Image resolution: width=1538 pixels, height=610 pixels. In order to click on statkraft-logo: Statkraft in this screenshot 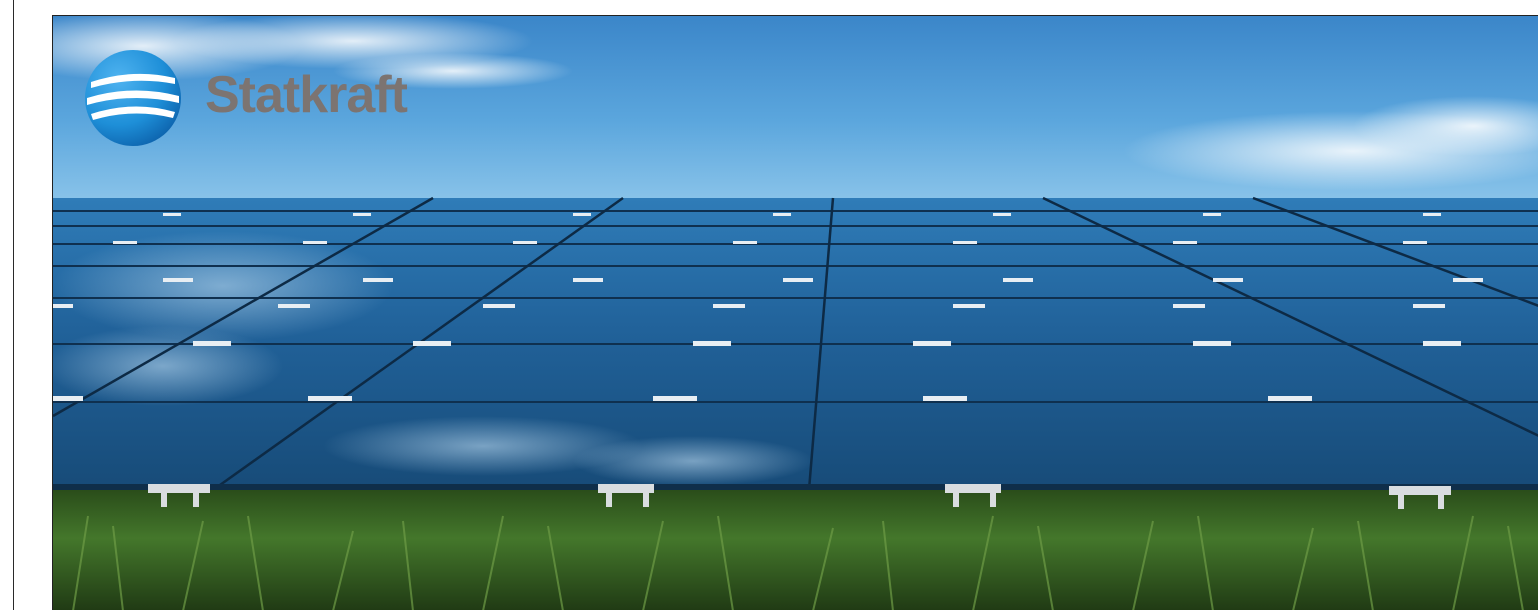, I will do `click(245, 98)`.